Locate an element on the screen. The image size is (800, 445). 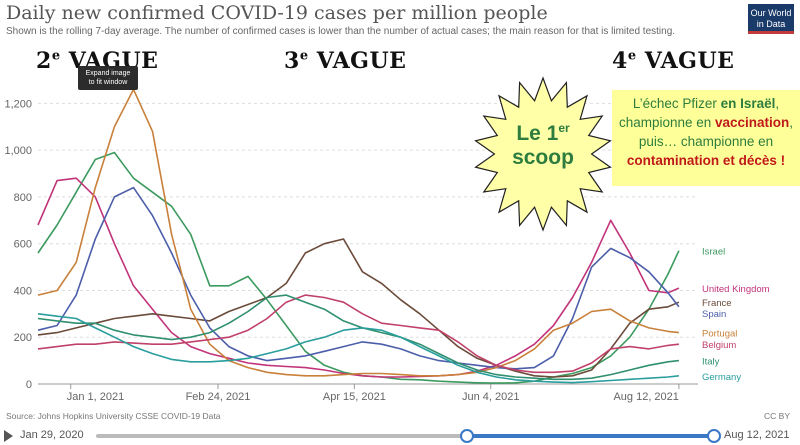
series-label: Israel is located at coordinates (713, 252).